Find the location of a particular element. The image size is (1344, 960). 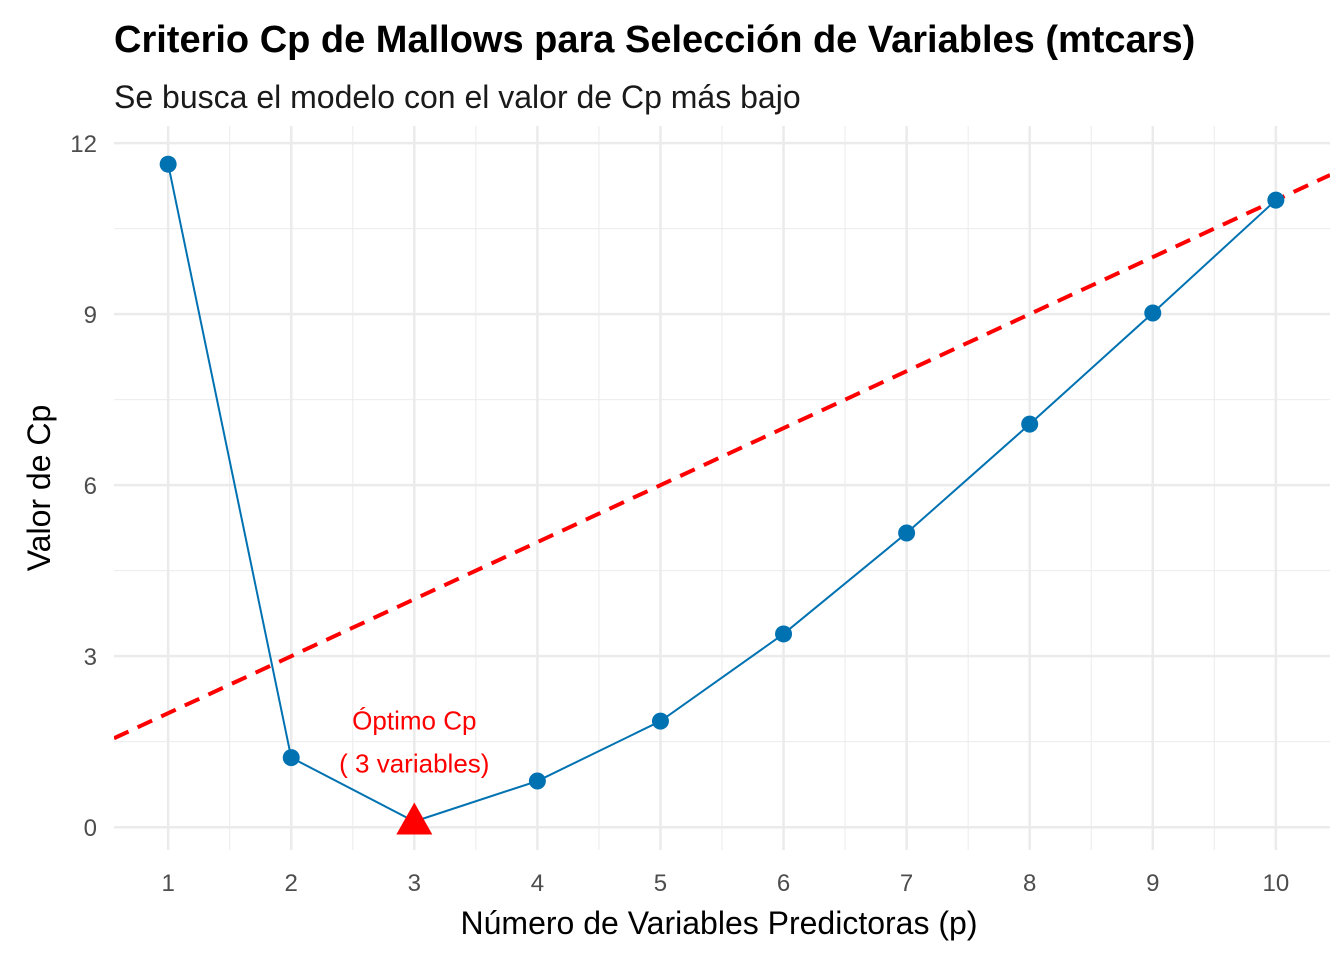

y-tick-label: 6 is located at coordinates (90, 486).